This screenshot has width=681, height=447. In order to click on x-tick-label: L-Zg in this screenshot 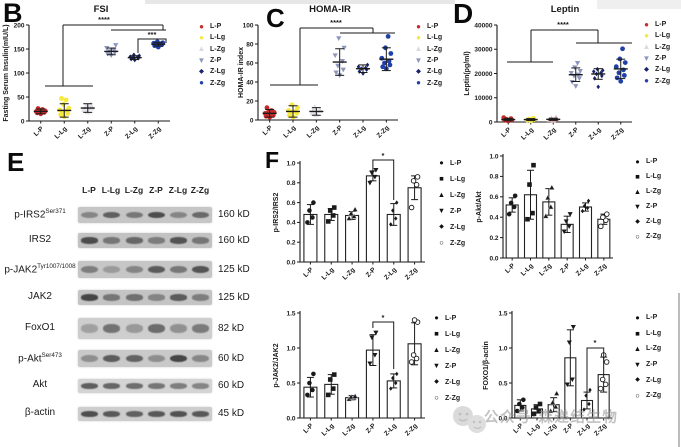, I will do `click(348, 273)`.